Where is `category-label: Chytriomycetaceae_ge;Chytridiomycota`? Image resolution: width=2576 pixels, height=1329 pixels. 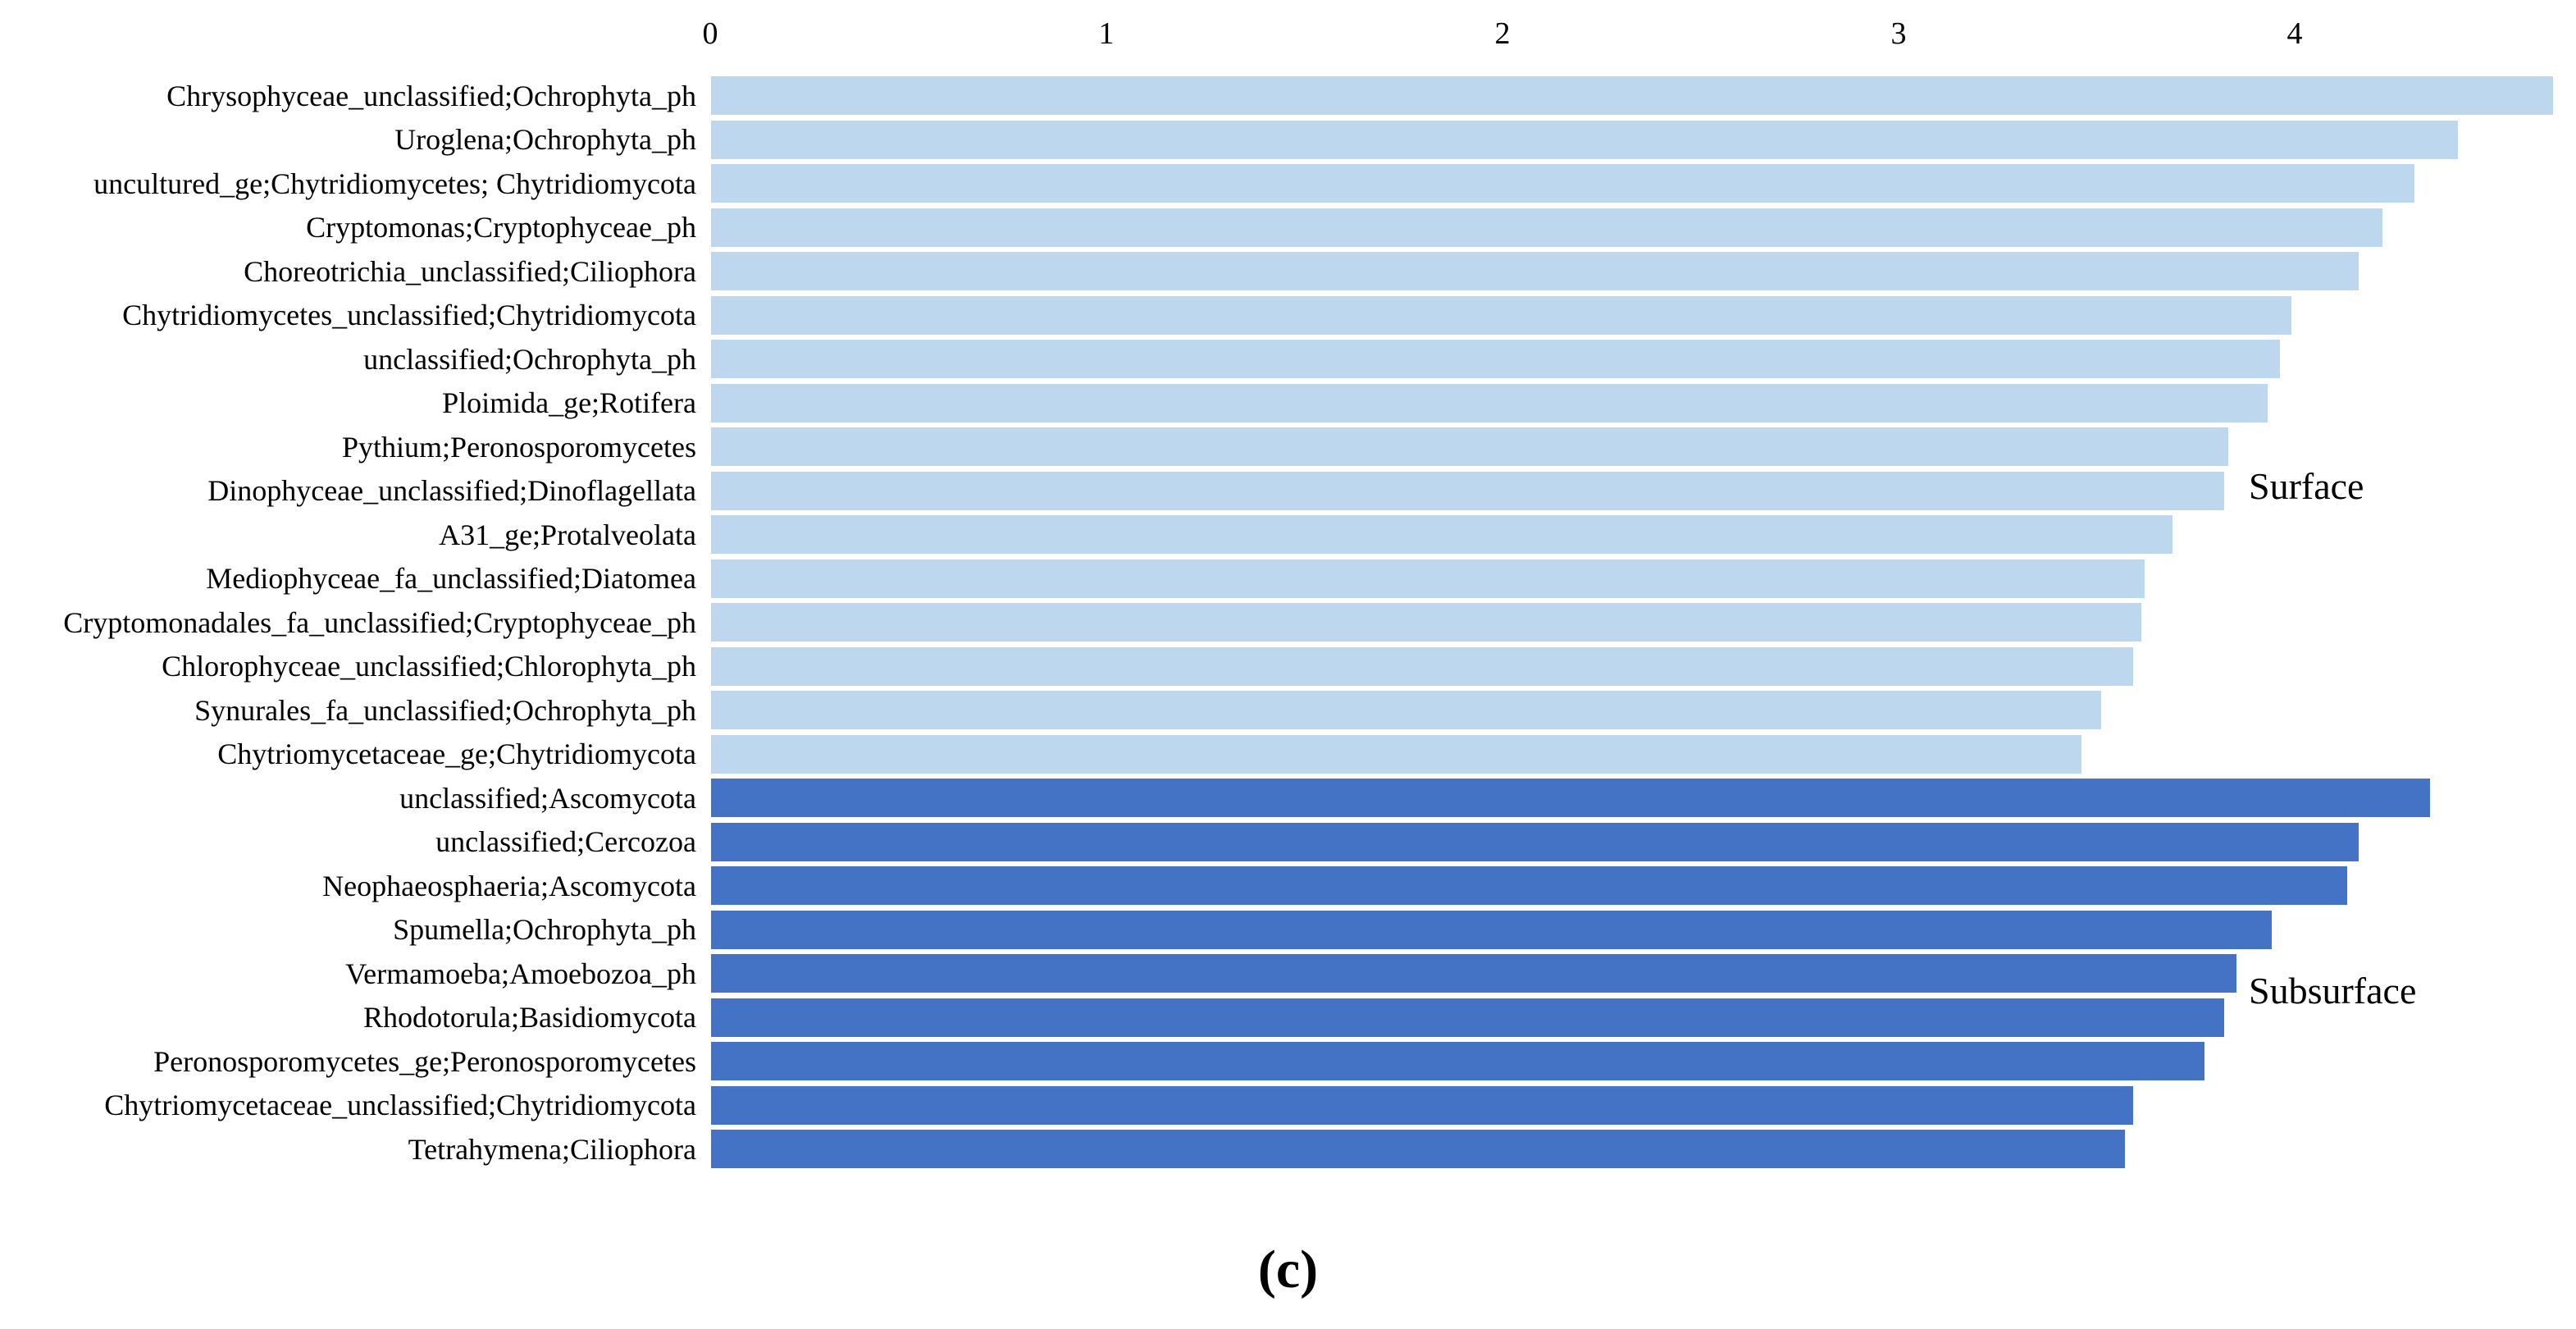
category-label: Chytriomycetaceae_ge;Chytridiomycota is located at coordinates (456, 755).